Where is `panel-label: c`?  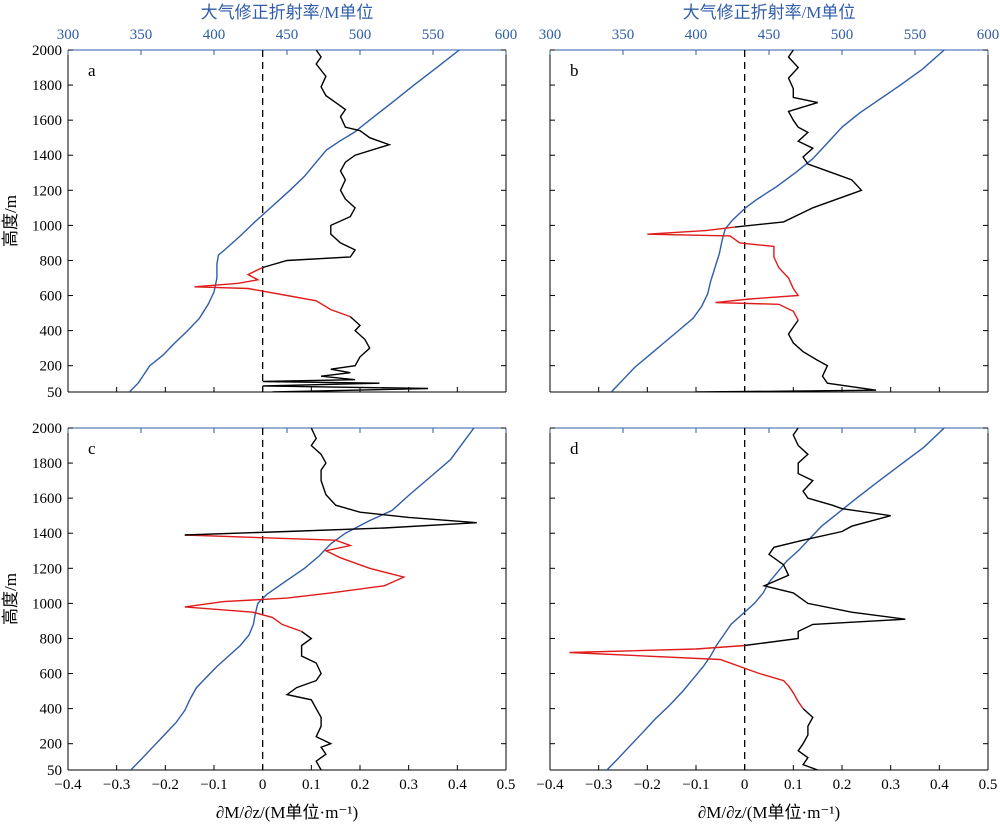
panel-label: c is located at coordinates (92, 448).